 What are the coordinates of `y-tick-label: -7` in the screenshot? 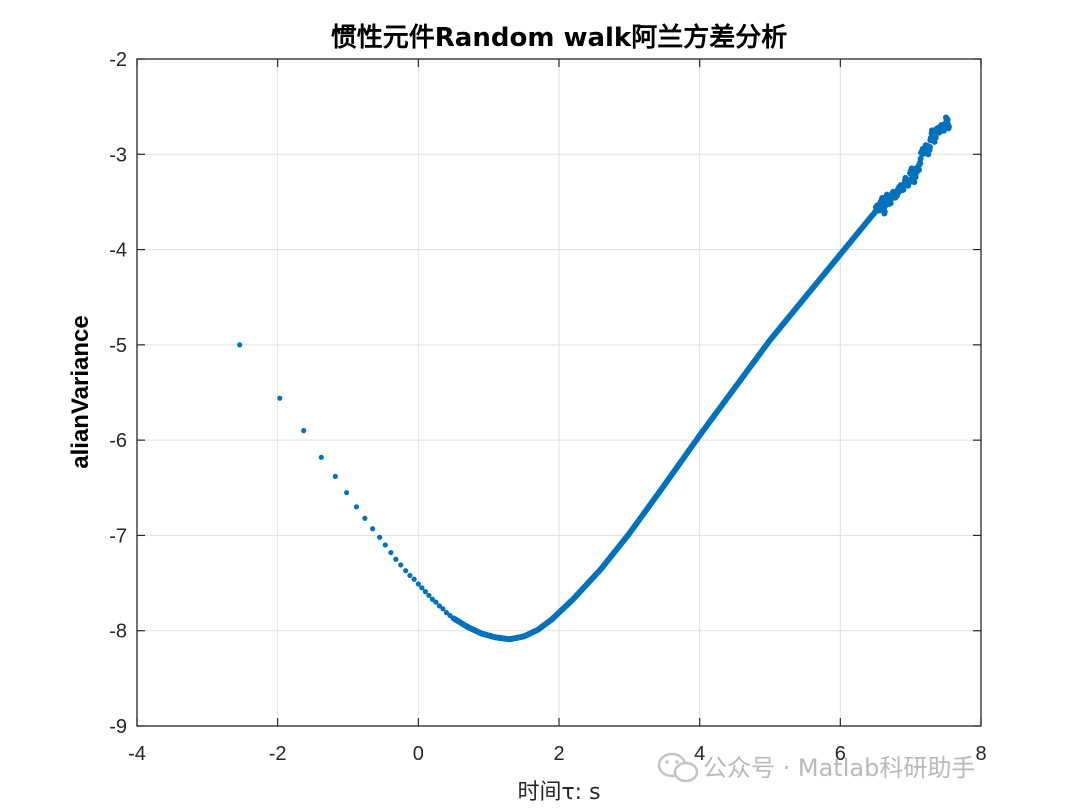 It's located at (118, 536).